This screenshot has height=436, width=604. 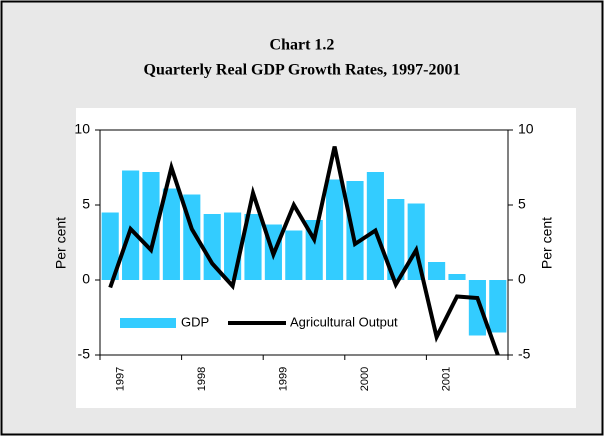 What do you see at coordinates (547, 243) in the screenshot?
I see `y2-axis-label: Per cent` at bounding box center [547, 243].